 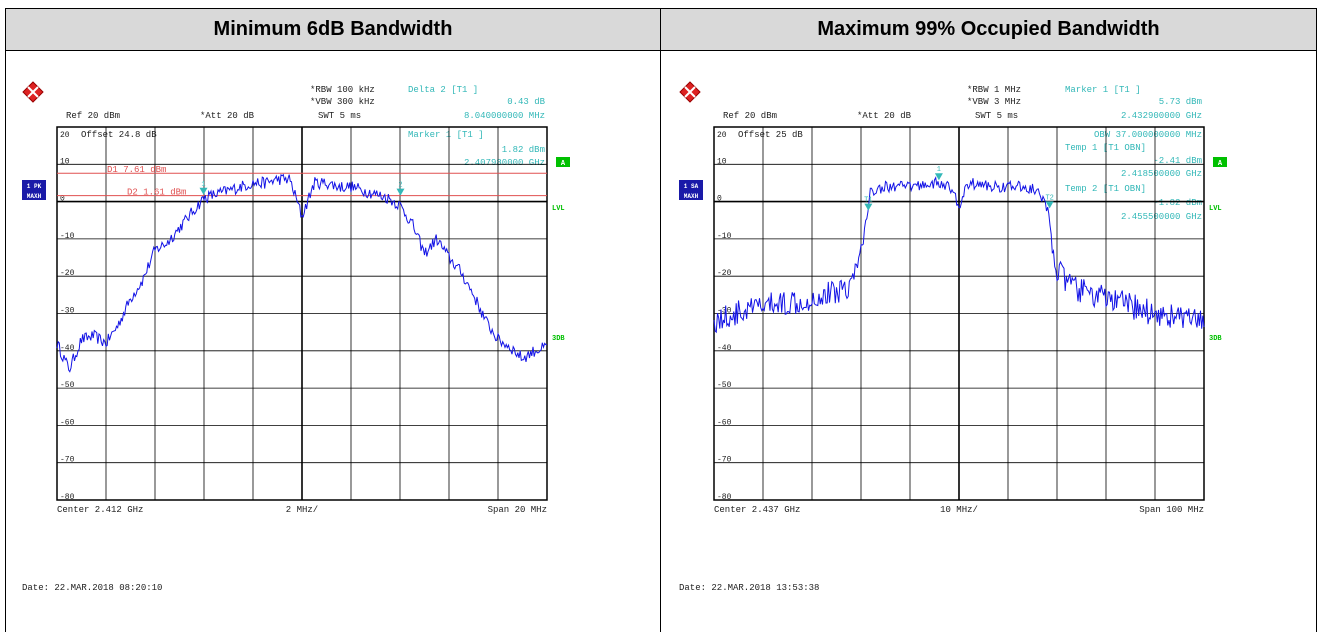 I want to click on right-header: Maximum 99% Occupied Bandwidth, so click(x=988, y=29).